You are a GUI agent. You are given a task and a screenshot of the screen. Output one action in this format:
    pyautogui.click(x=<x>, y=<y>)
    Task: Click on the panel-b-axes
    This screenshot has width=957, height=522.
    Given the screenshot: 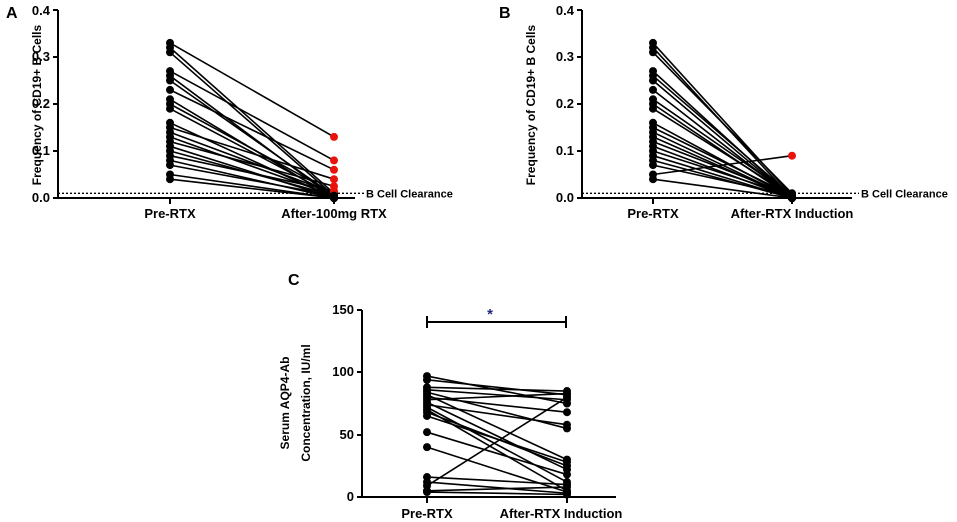 What is the action you would take?
    pyautogui.click(x=714, y=106)
    